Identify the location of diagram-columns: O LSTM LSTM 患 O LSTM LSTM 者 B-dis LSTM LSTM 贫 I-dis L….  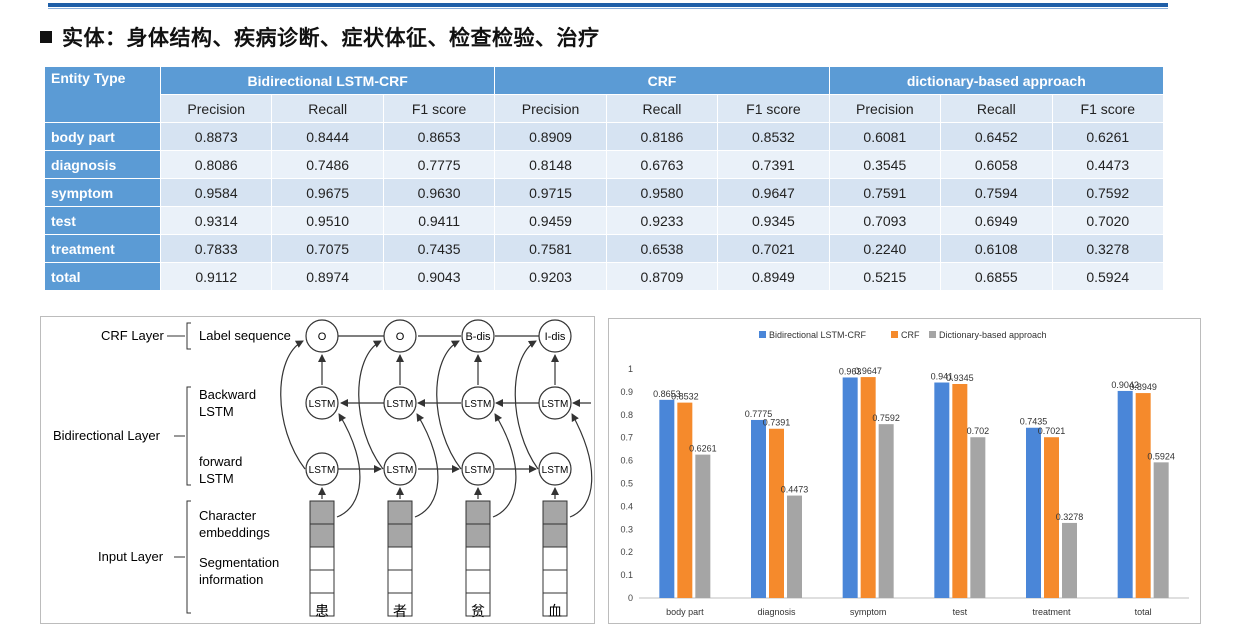
(438, 469).